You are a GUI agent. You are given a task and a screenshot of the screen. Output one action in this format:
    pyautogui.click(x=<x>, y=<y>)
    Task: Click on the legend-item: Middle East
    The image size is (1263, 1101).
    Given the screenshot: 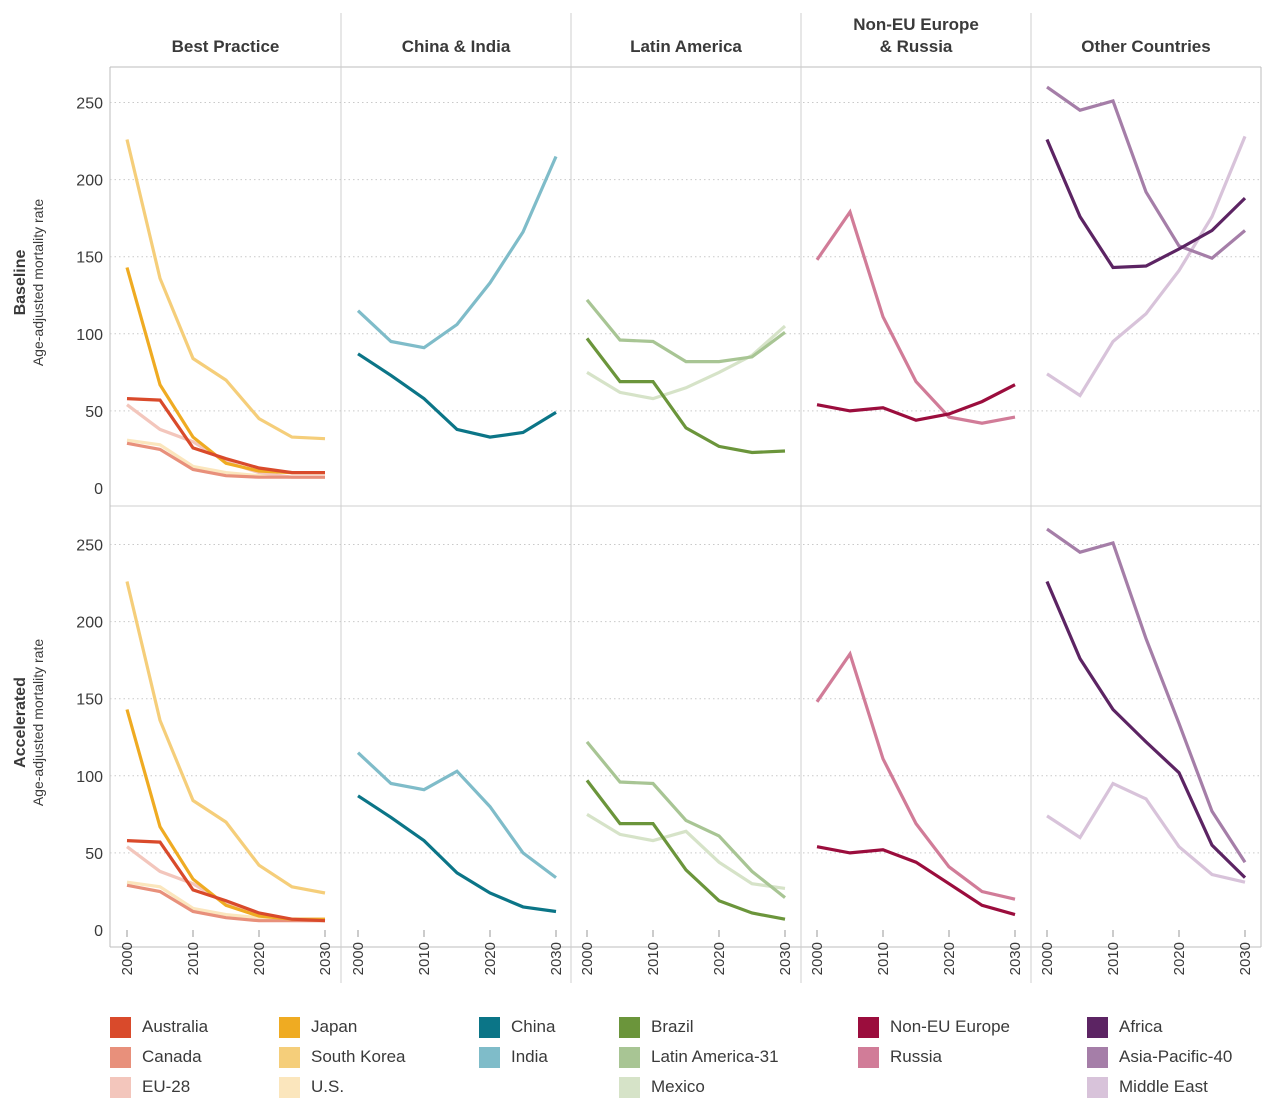 What is the action you would take?
    pyautogui.click(x=1147, y=1087)
    